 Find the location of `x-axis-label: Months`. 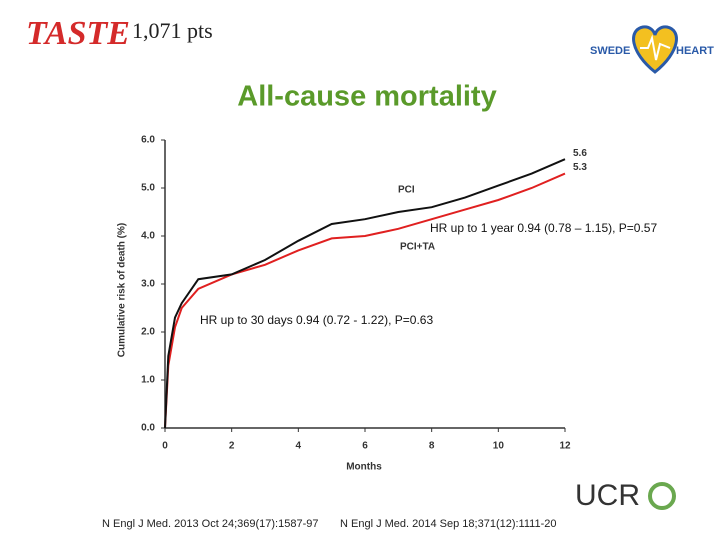

x-axis-label: Months is located at coordinates (364, 467).